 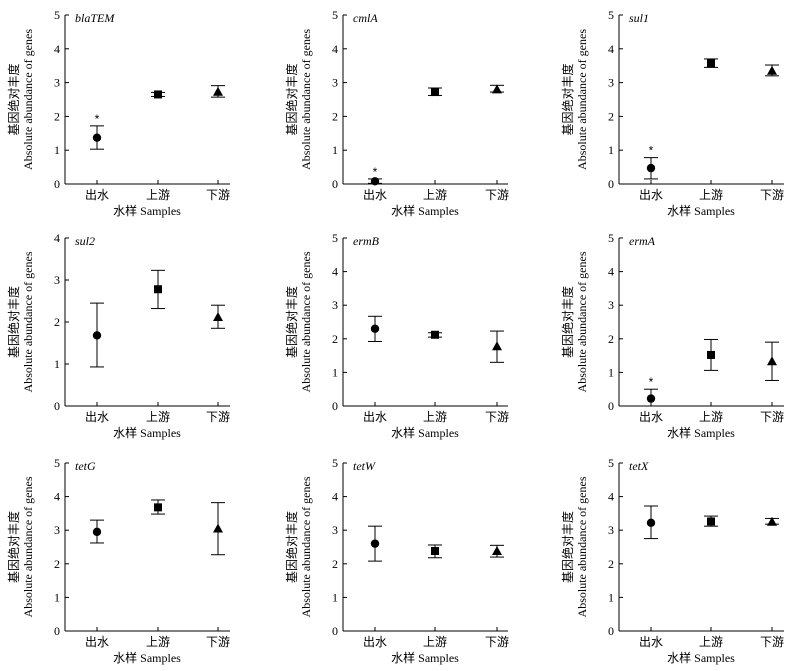 What do you see at coordinates (642, 241) in the screenshot?
I see `gene-label: ermA` at bounding box center [642, 241].